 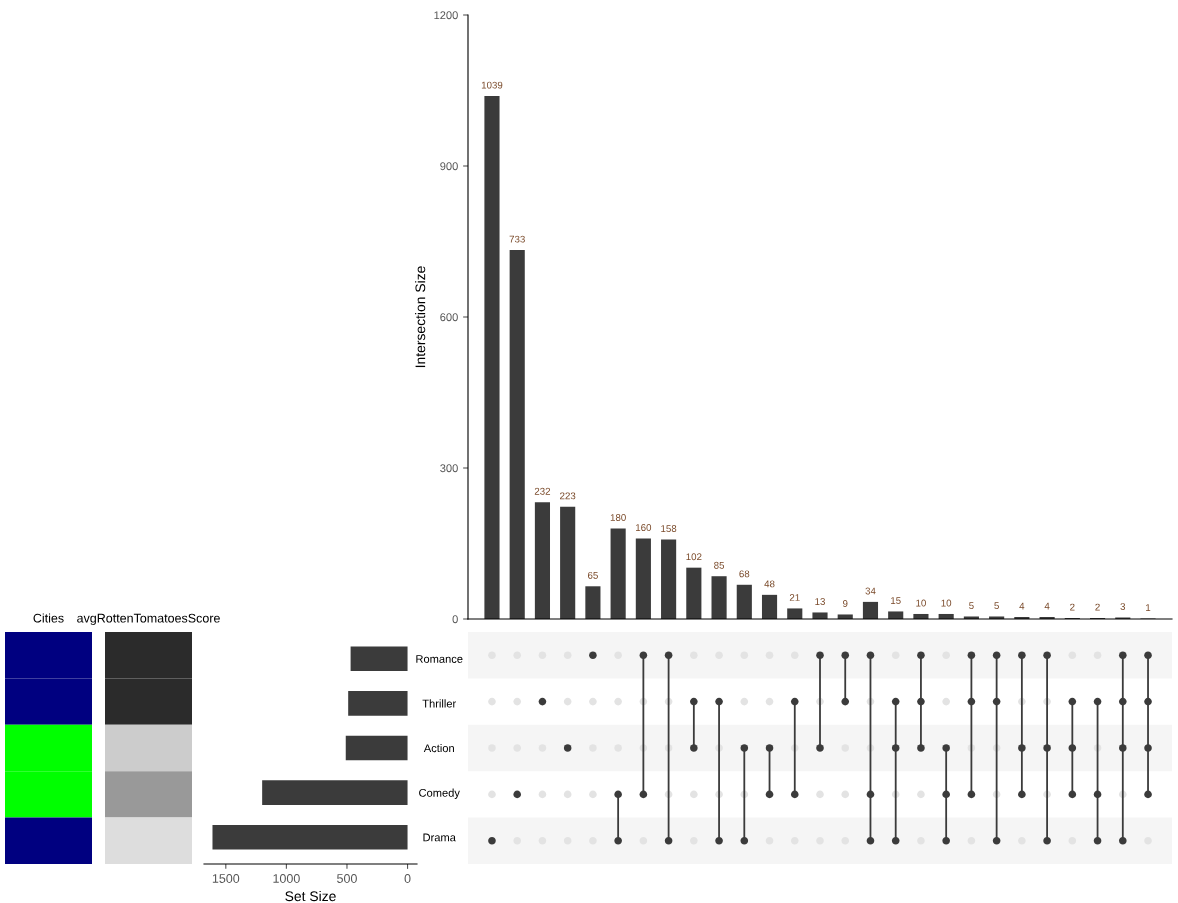 I want to click on data-label: 65, so click(x=592, y=575).